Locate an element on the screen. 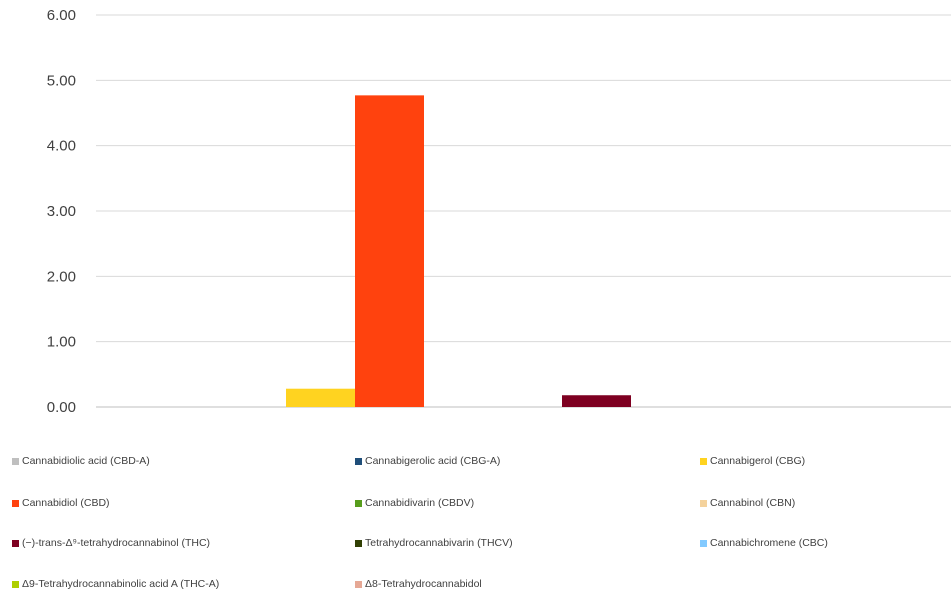  legend-label: Δ8-Tetrahydrocannabidol is located at coordinates (423, 584).